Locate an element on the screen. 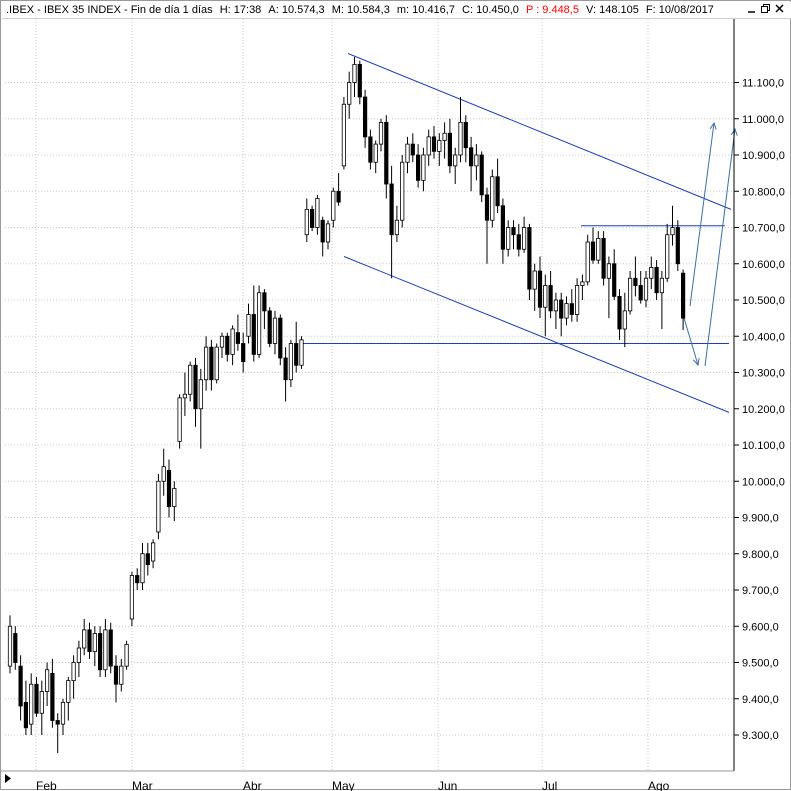 This screenshot has height=791, width=791. y-tick-label: 10.900,0 is located at coordinates (763, 156).